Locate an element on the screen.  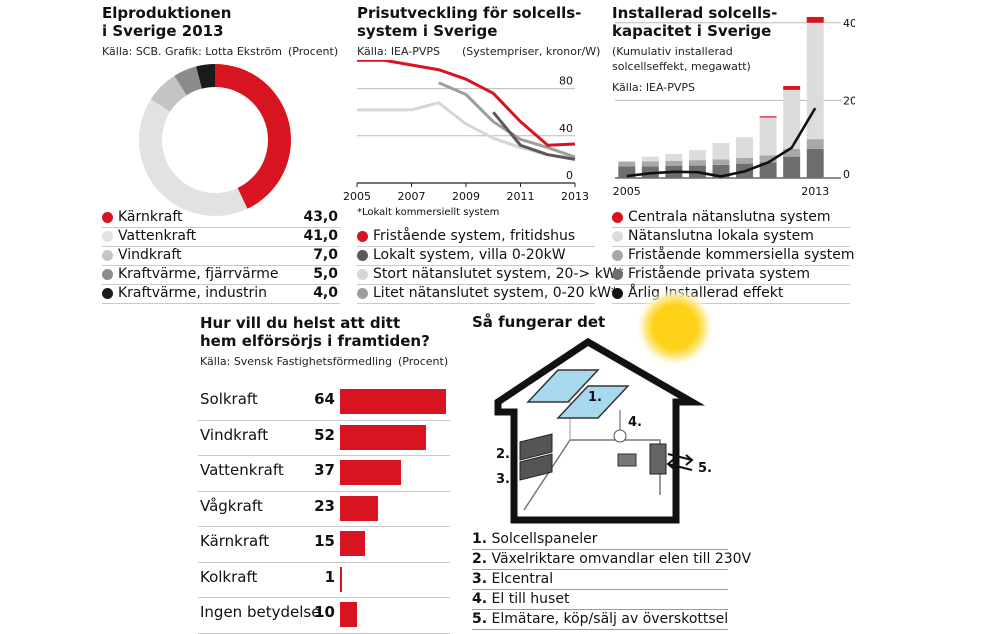
cap-ytick-label: 0 is located at coordinates (846, 174).